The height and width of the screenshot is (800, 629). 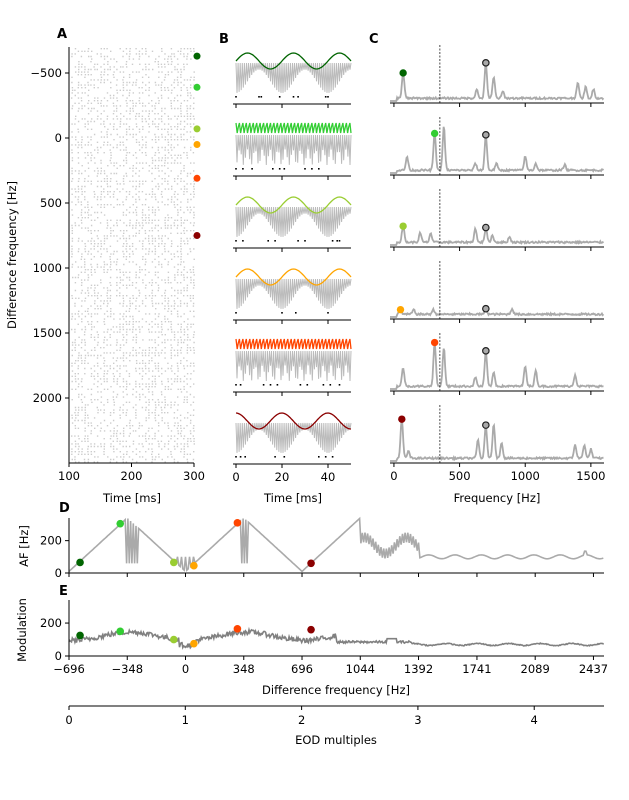 What do you see at coordinates (336, 544) in the screenshot?
I see `af-trace` at bounding box center [336, 544].